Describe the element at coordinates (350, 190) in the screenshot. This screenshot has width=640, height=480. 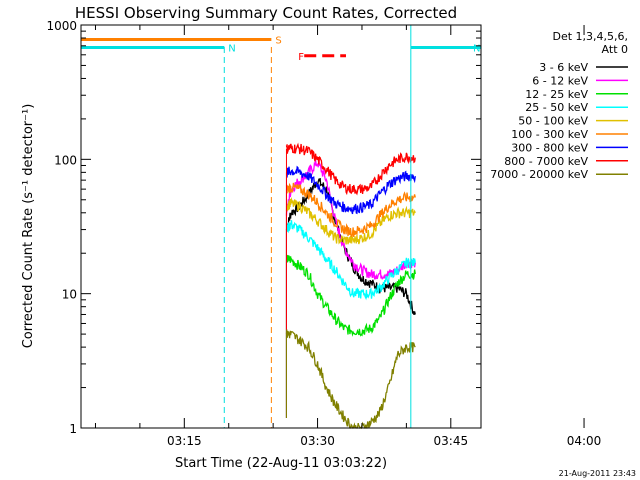
I see `series-line-300-800-kev` at that location.